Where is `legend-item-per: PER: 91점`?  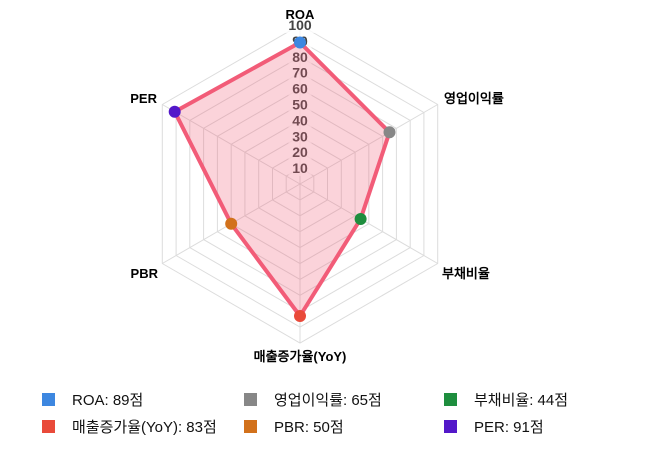 legend-item-per: PER: 91점 is located at coordinates (529, 426).